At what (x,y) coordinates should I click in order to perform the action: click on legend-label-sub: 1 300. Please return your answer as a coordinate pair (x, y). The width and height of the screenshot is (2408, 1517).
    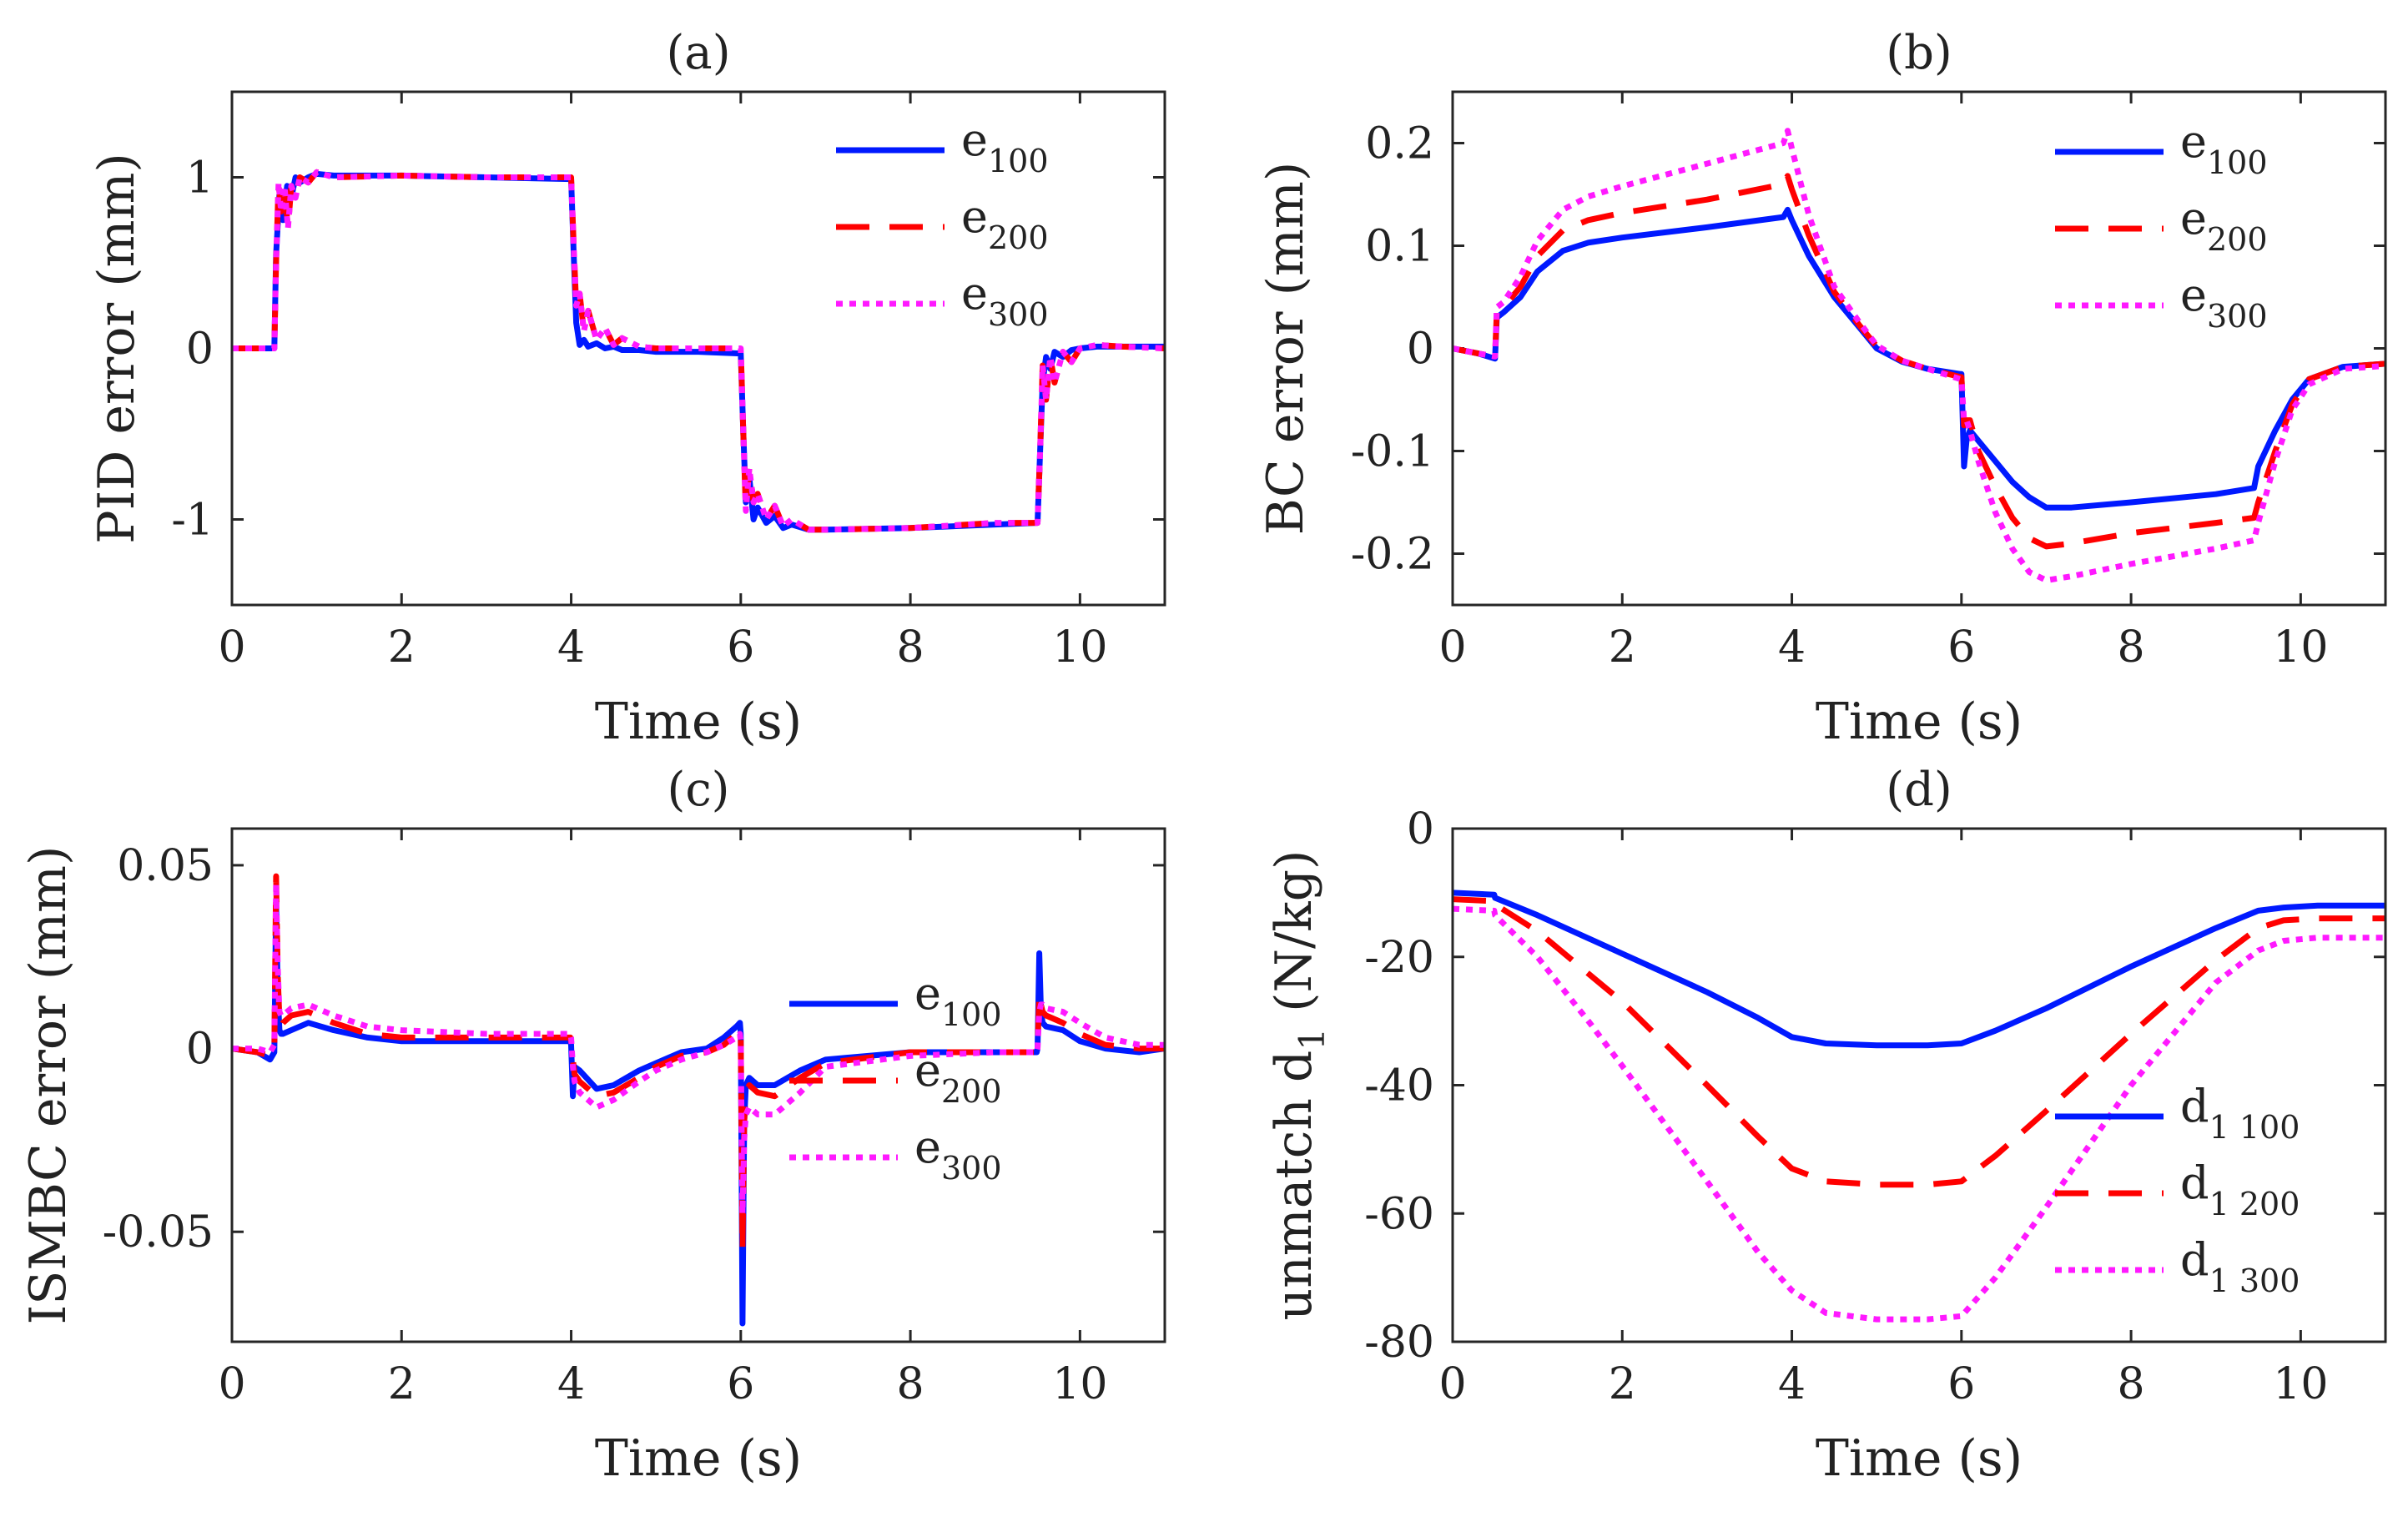
    Looking at the image, I should click on (2254, 1280).